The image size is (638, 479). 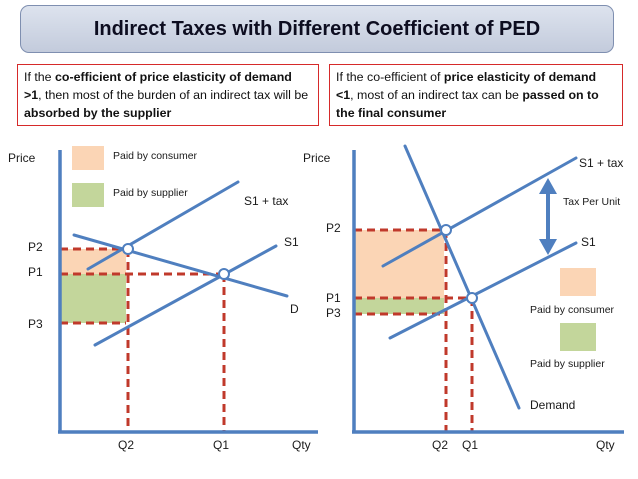 I want to click on left-q1-label: Q1, so click(x=221, y=445).